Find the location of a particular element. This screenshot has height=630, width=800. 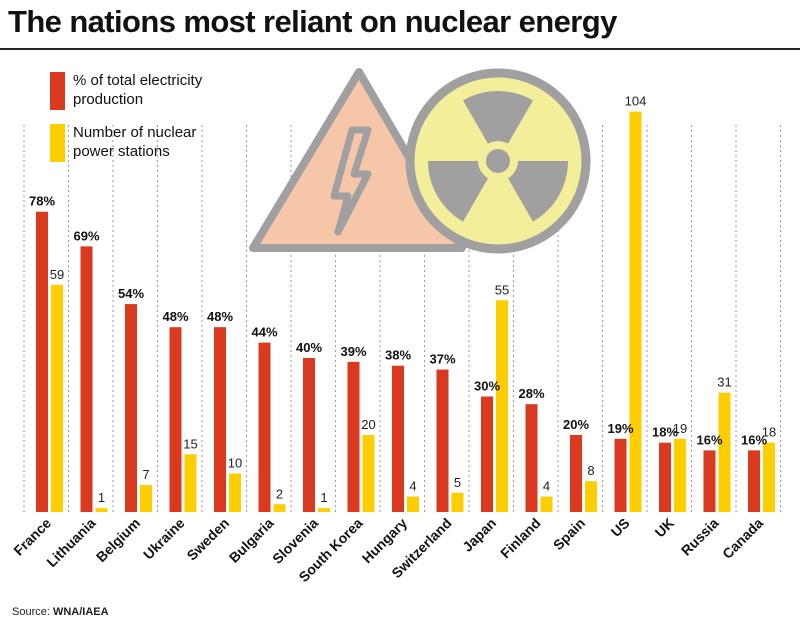

bar-stations-canada is located at coordinates (769, 477).